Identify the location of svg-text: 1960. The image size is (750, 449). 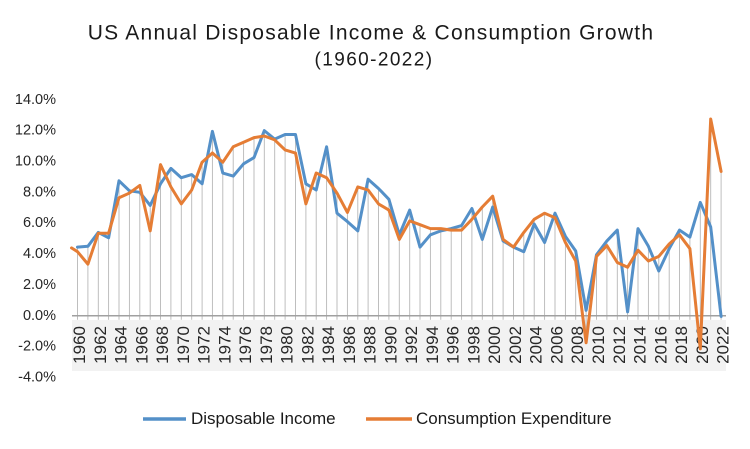
(79, 345).